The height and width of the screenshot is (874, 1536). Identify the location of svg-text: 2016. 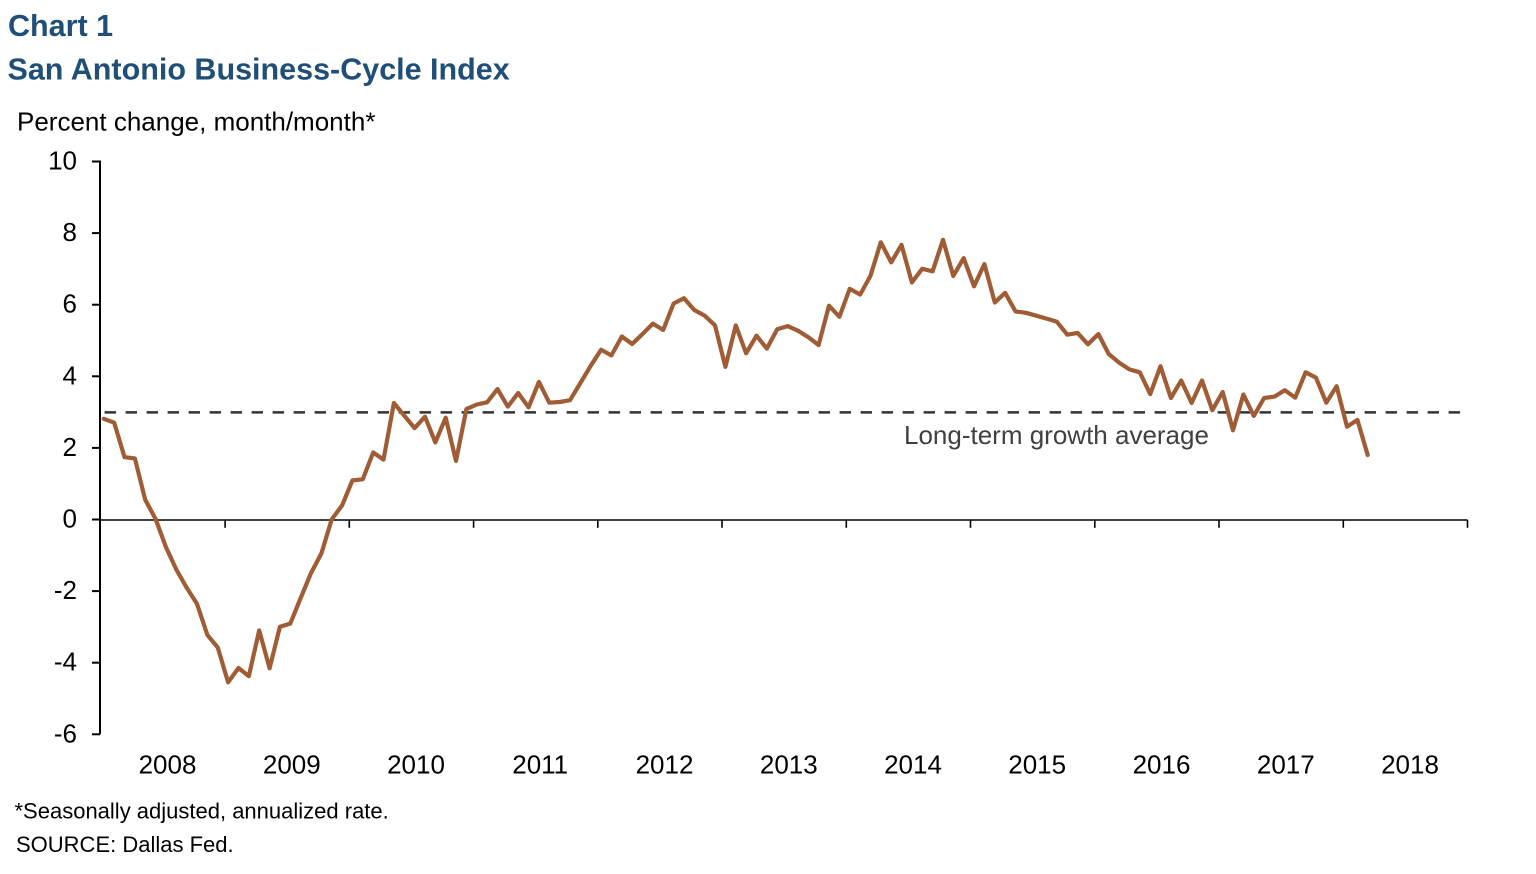
(1162, 765).